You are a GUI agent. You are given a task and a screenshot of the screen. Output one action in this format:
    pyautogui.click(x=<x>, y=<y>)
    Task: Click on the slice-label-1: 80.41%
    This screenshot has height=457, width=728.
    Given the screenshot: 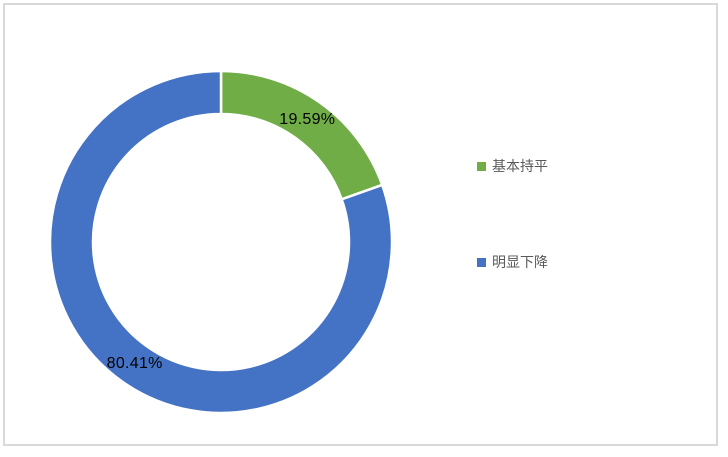 What is the action you would take?
    pyautogui.click(x=134, y=364)
    